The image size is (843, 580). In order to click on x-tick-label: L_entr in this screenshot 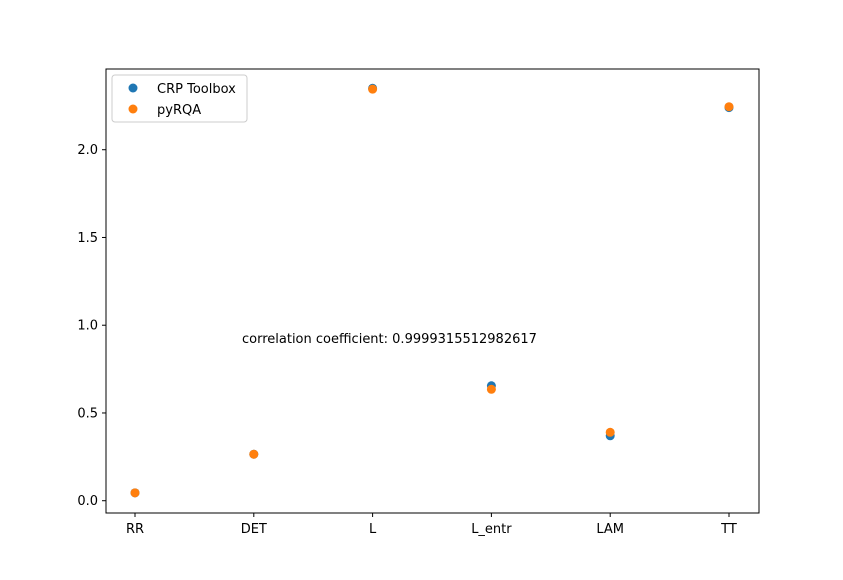, I will do `click(491, 529)`.